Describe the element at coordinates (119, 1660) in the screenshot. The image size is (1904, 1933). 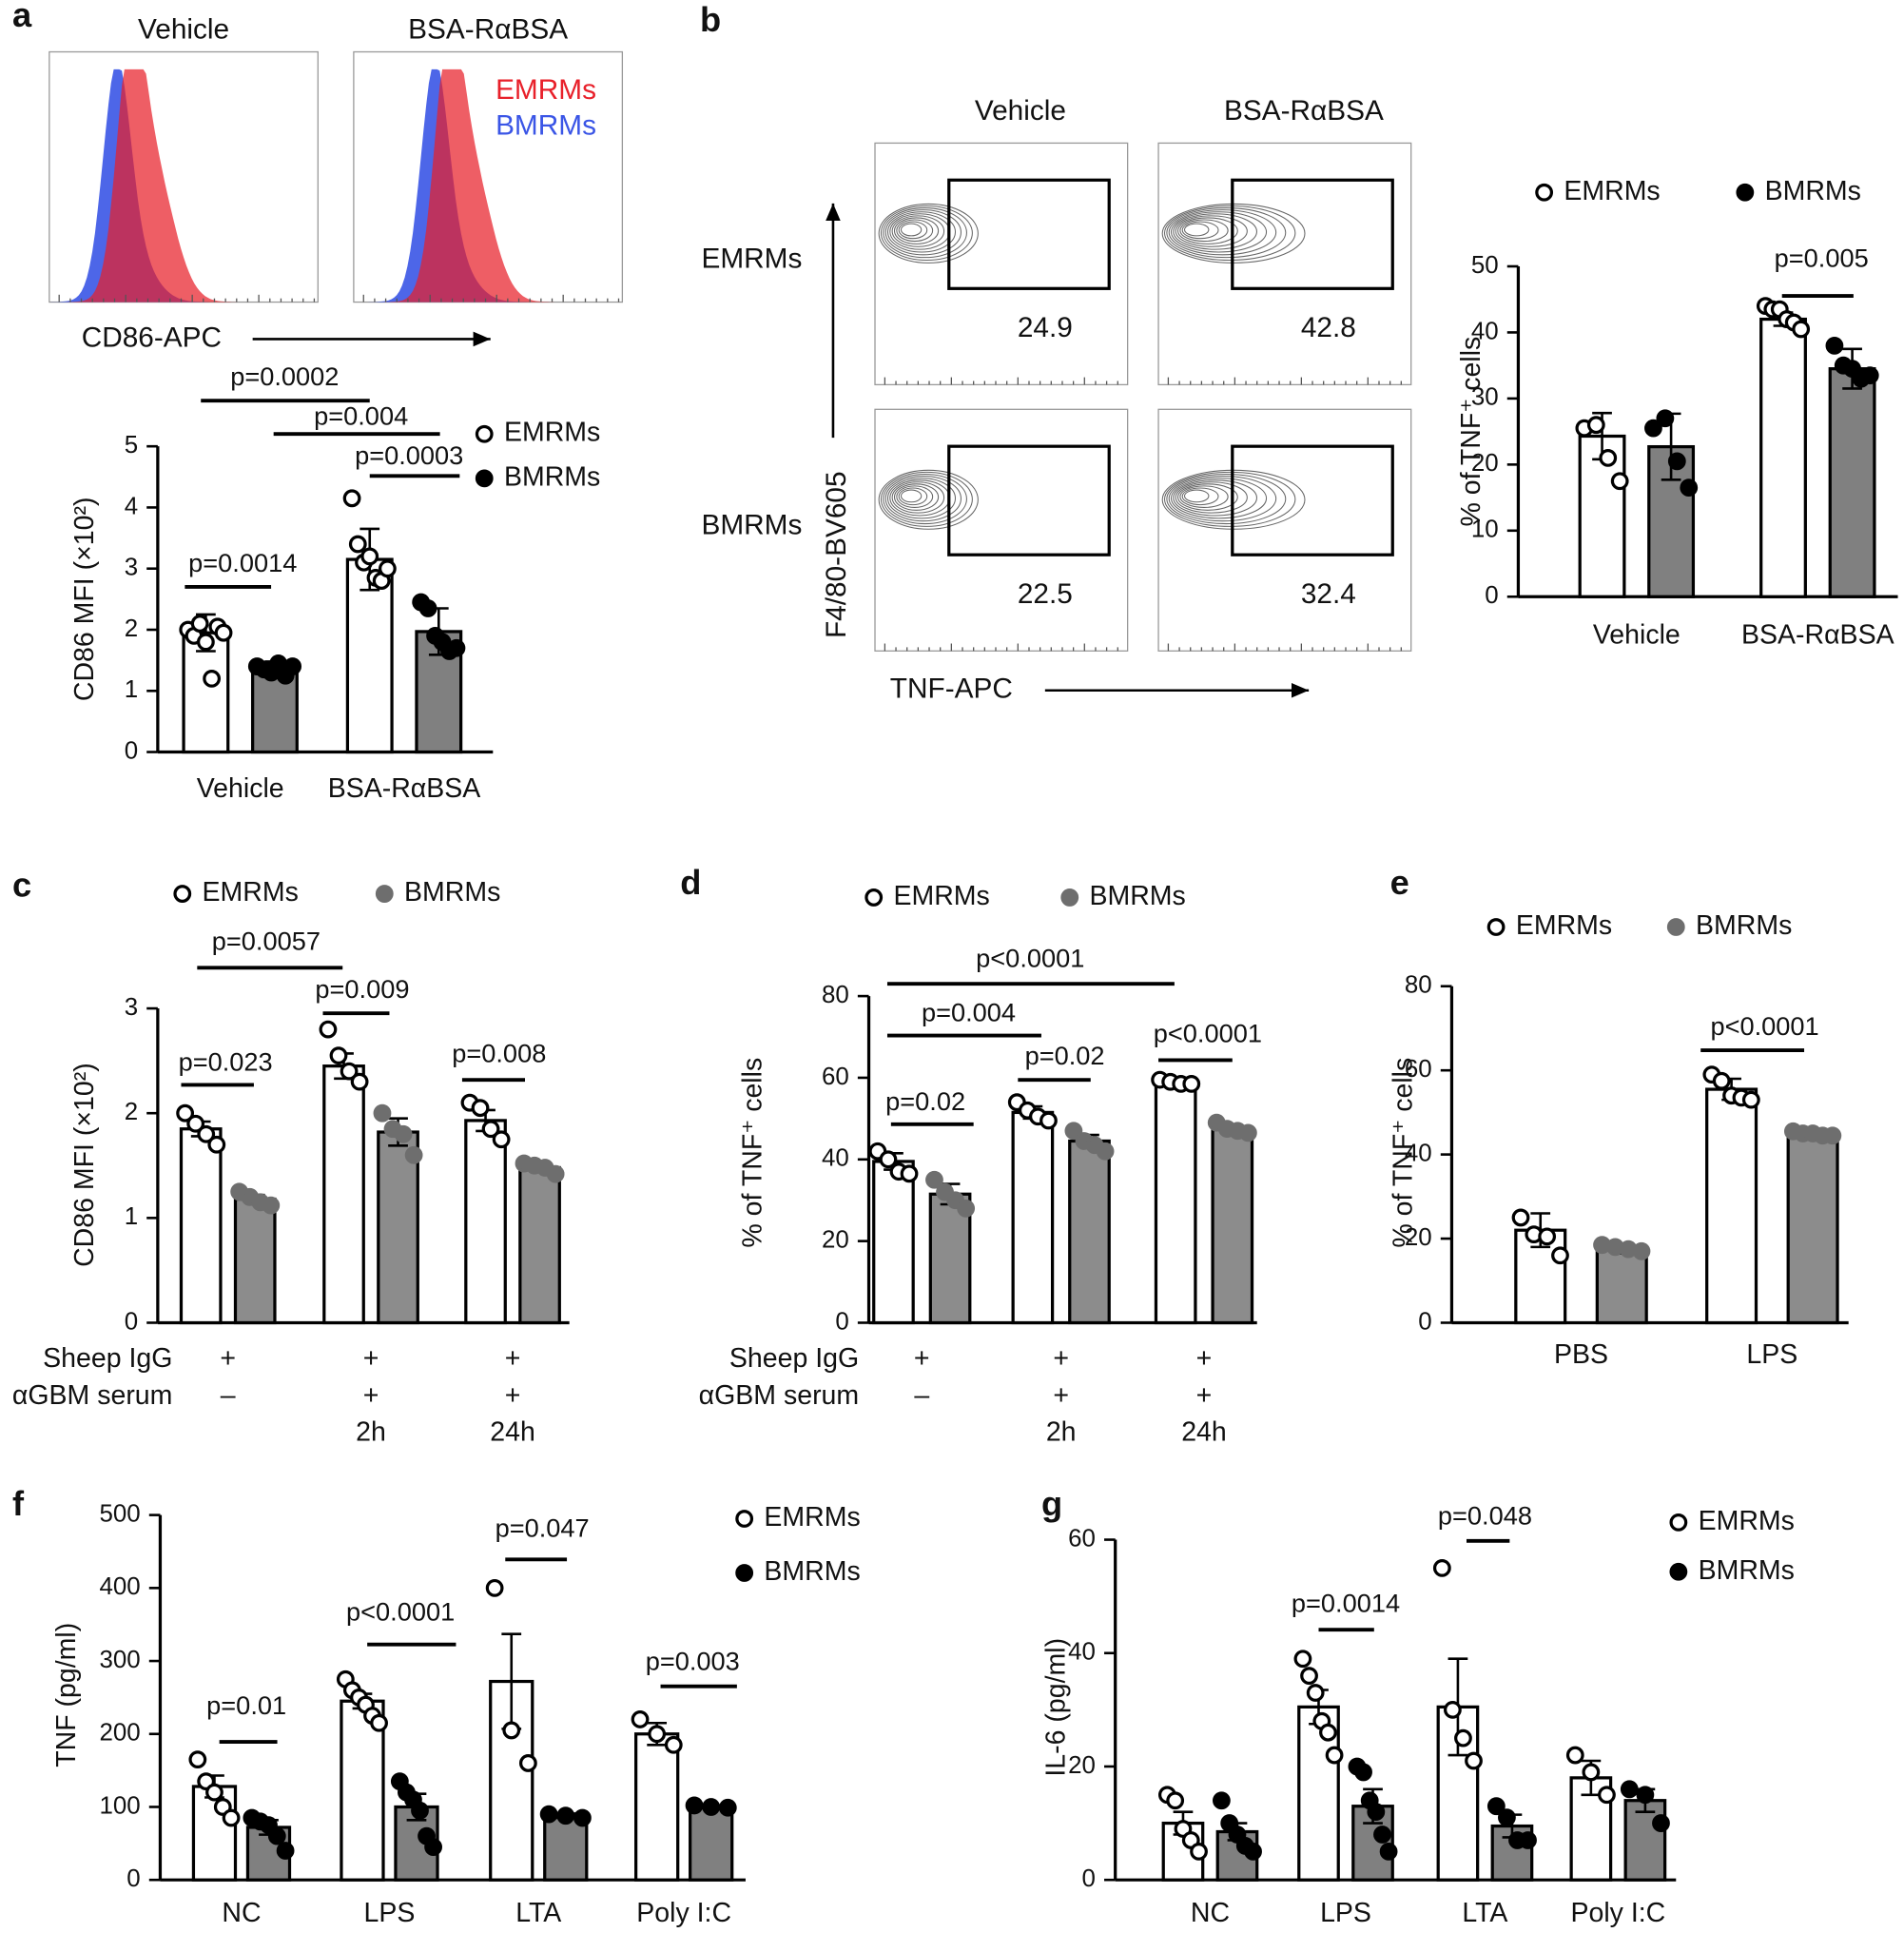
I see `y-tick-label: 300` at that location.